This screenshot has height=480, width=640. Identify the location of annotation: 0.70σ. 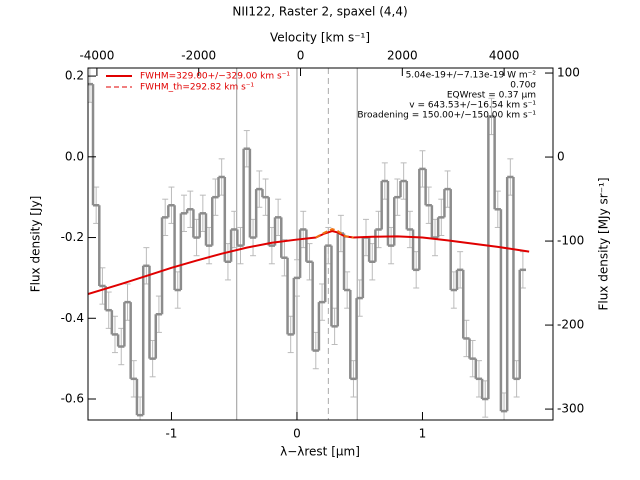
(523, 86).